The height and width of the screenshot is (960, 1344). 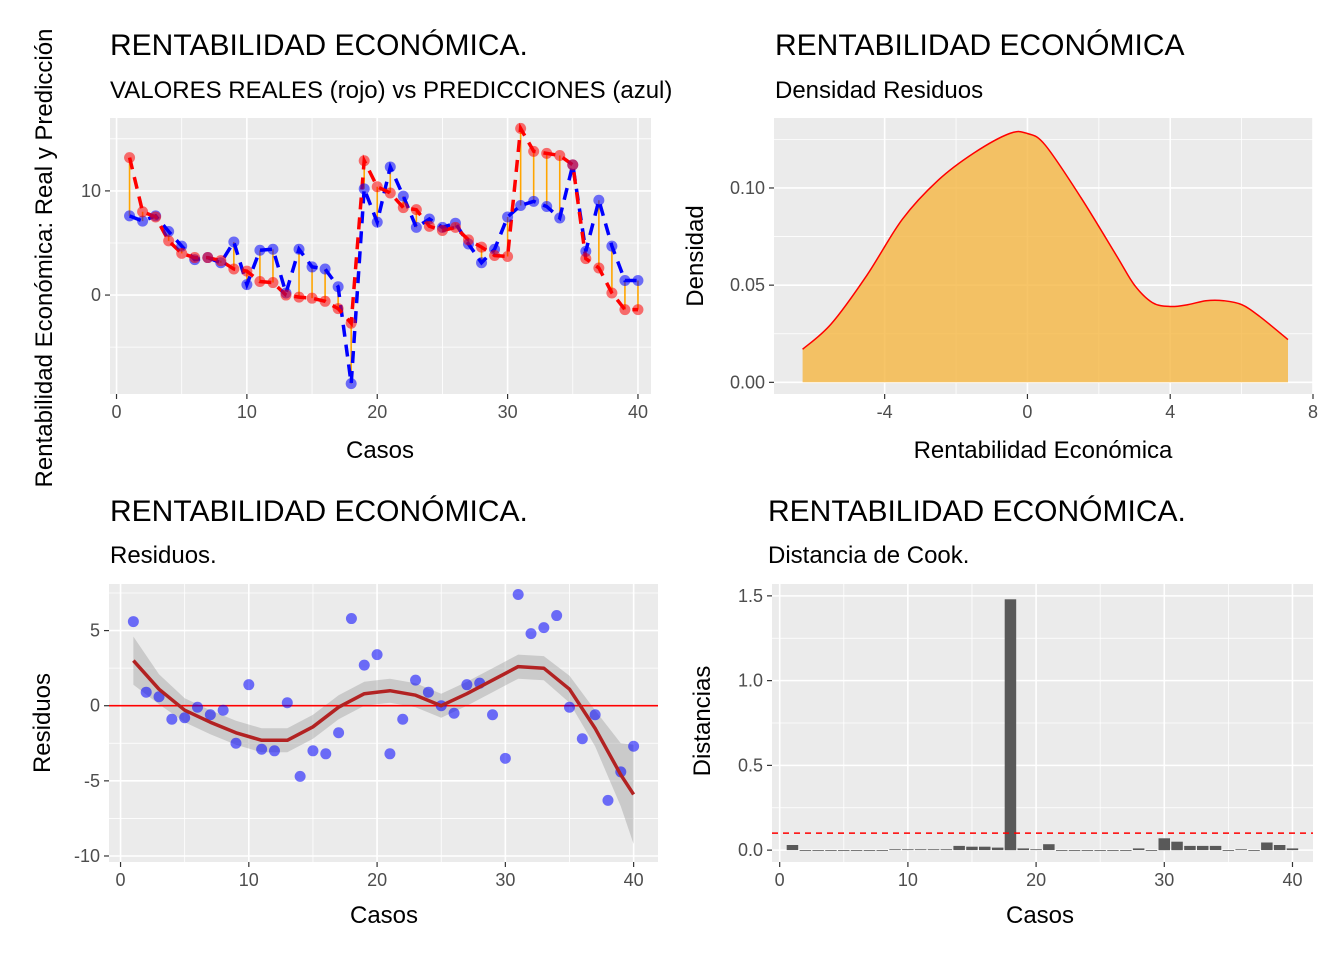 What do you see at coordinates (885, 412) in the screenshot?
I see `tick-label-x-2: -4` at bounding box center [885, 412].